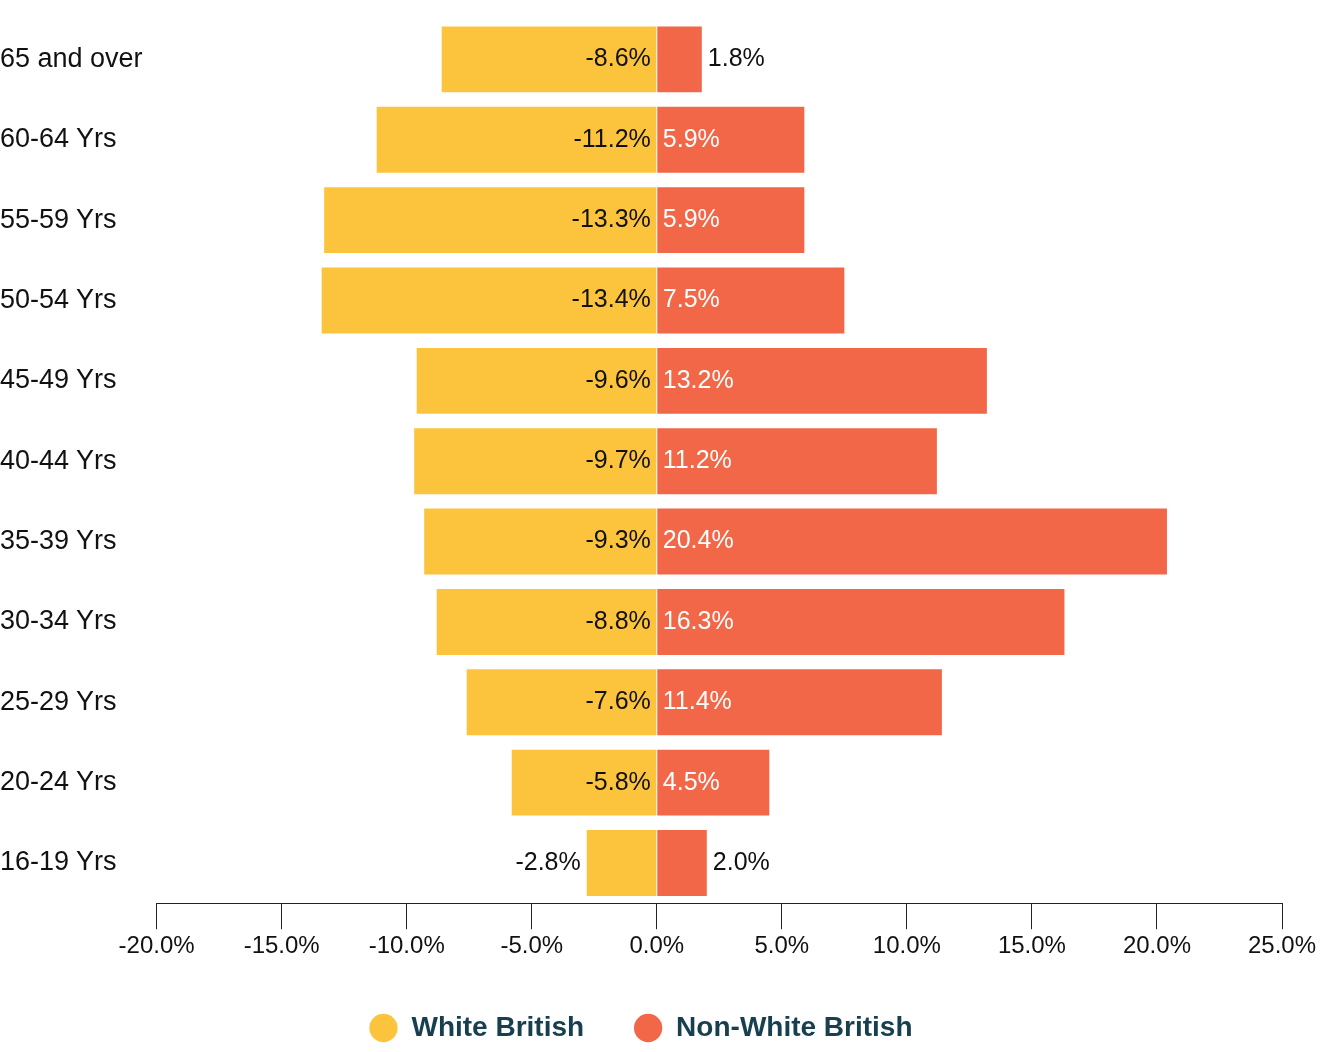  What do you see at coordinates (691, 780) in the screenshot?
I see `data-label: 4.5%` at bounding box center [691, 780].